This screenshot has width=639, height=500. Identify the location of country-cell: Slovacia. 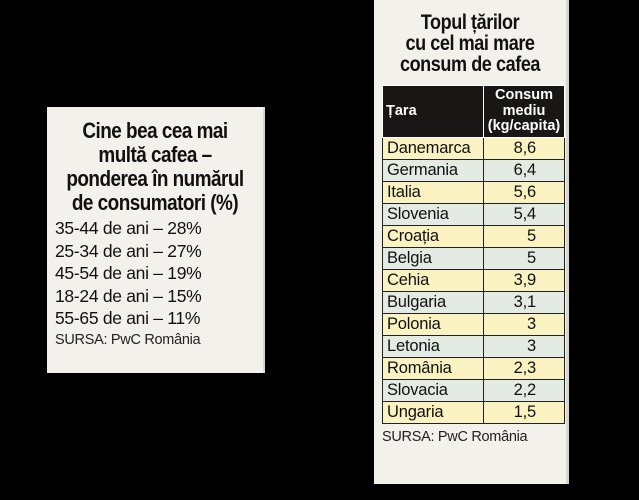
(433, 390).